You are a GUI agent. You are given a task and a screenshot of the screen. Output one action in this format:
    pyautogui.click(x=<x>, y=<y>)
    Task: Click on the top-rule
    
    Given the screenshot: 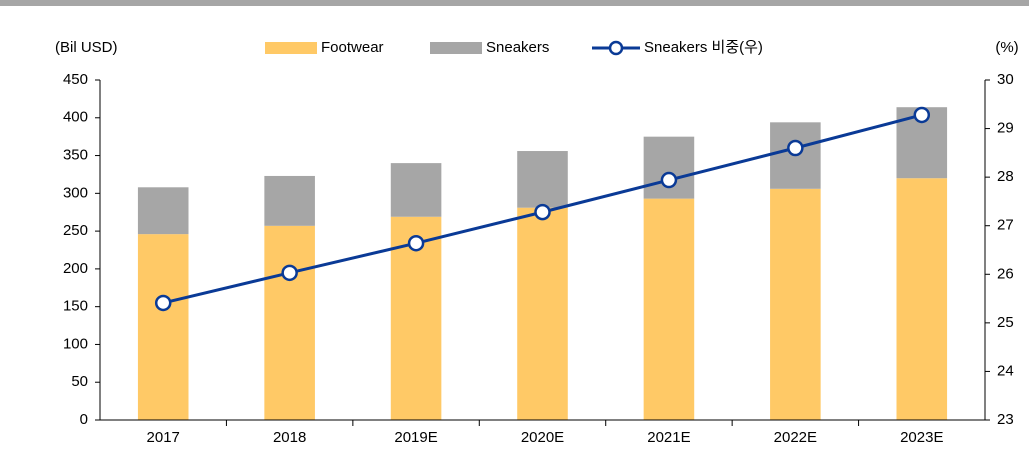 What is the action you would take?
    pyautogui.click(x=514, y=3)
    